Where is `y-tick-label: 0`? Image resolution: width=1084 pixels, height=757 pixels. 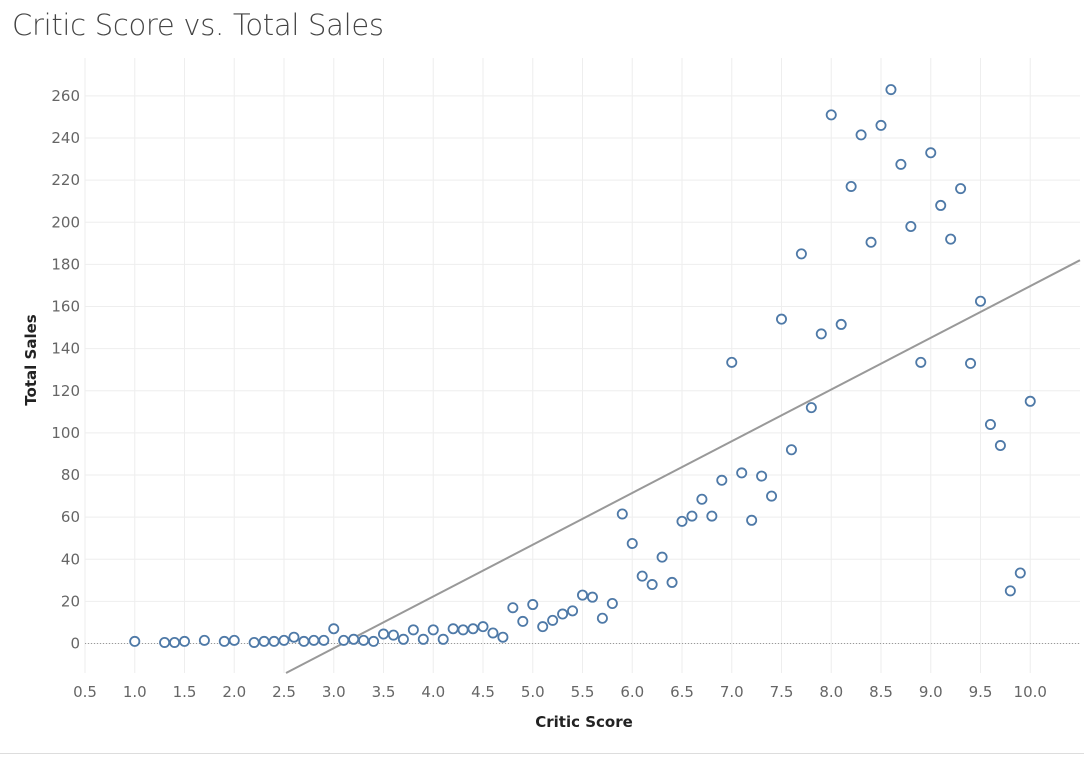 y-tick-label: 0 is located at coordinates (75, 644).